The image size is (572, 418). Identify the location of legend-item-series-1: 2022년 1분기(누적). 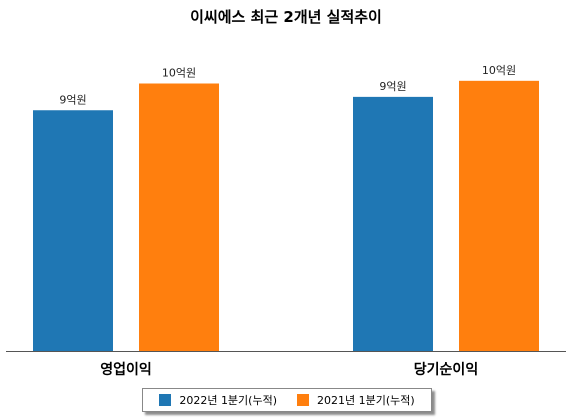
(218, 400).